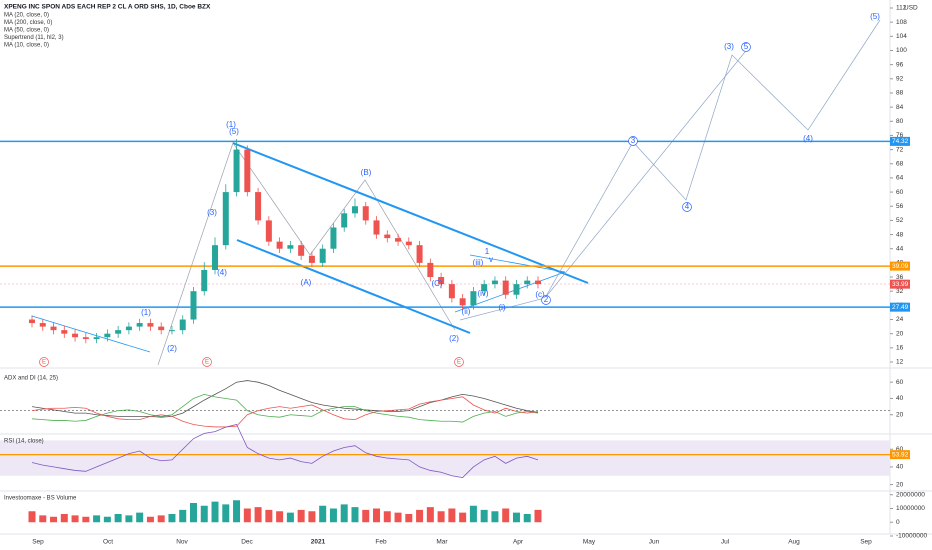 This screenshot has height=550, width=932. I want to click on wave-label: 4, so click(687, 206).